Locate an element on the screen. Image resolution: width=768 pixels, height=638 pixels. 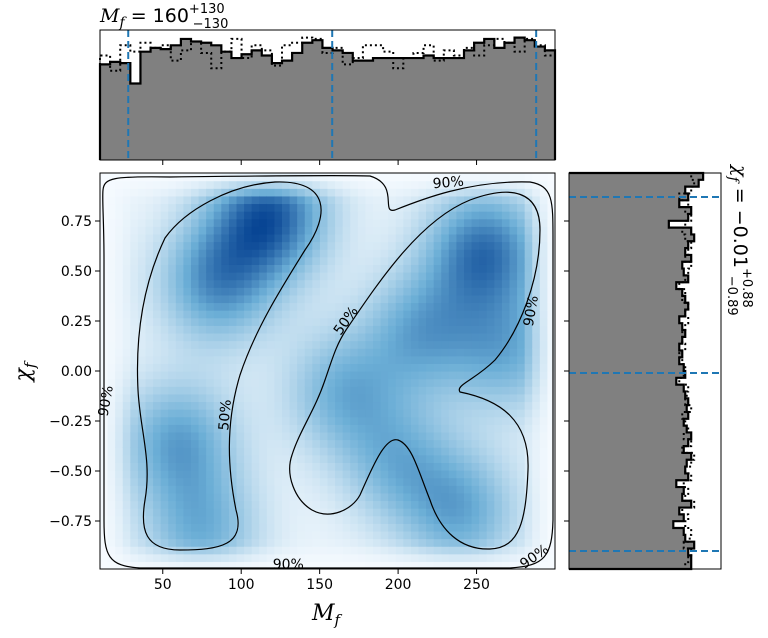
right-marginal-title: χf = −0.01+0.88−0.89 is located at coordinates (739, 239).